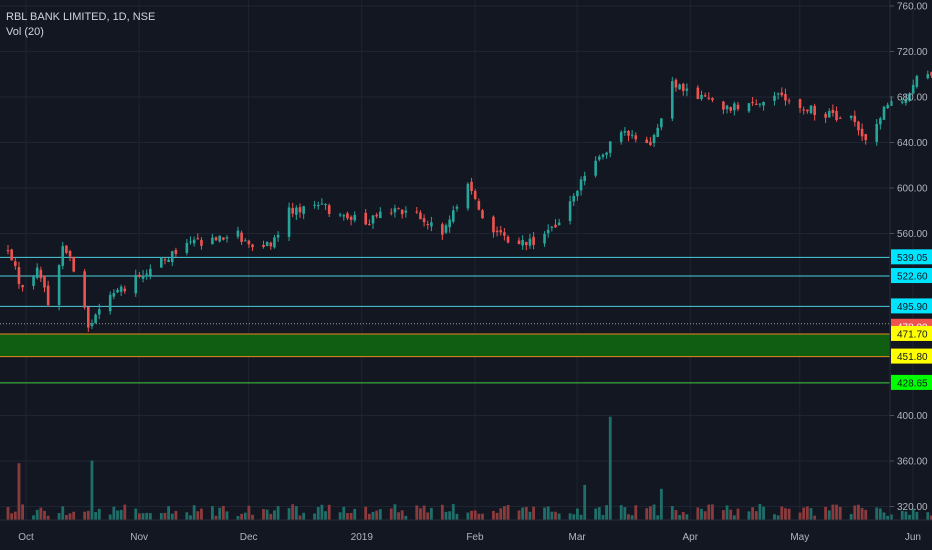  I want to click on price-tag-2: 495.90, so click(912, 307).